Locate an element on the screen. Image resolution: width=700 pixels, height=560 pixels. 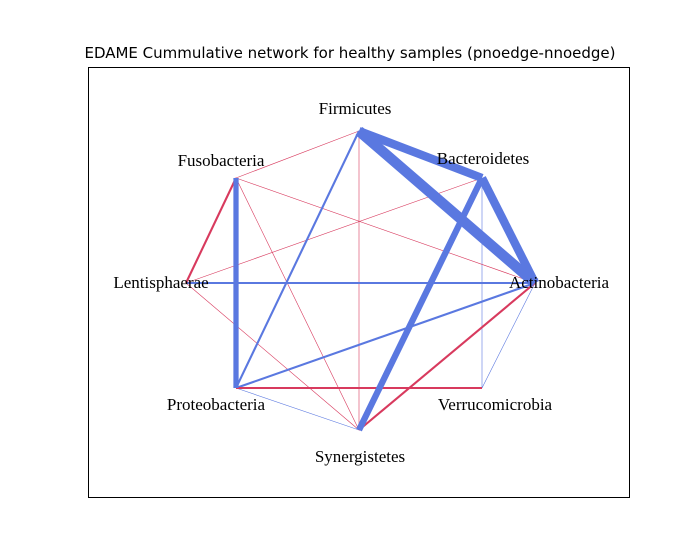
edge-fusobacteria-synergistetes is located at coordinates (297, 304).